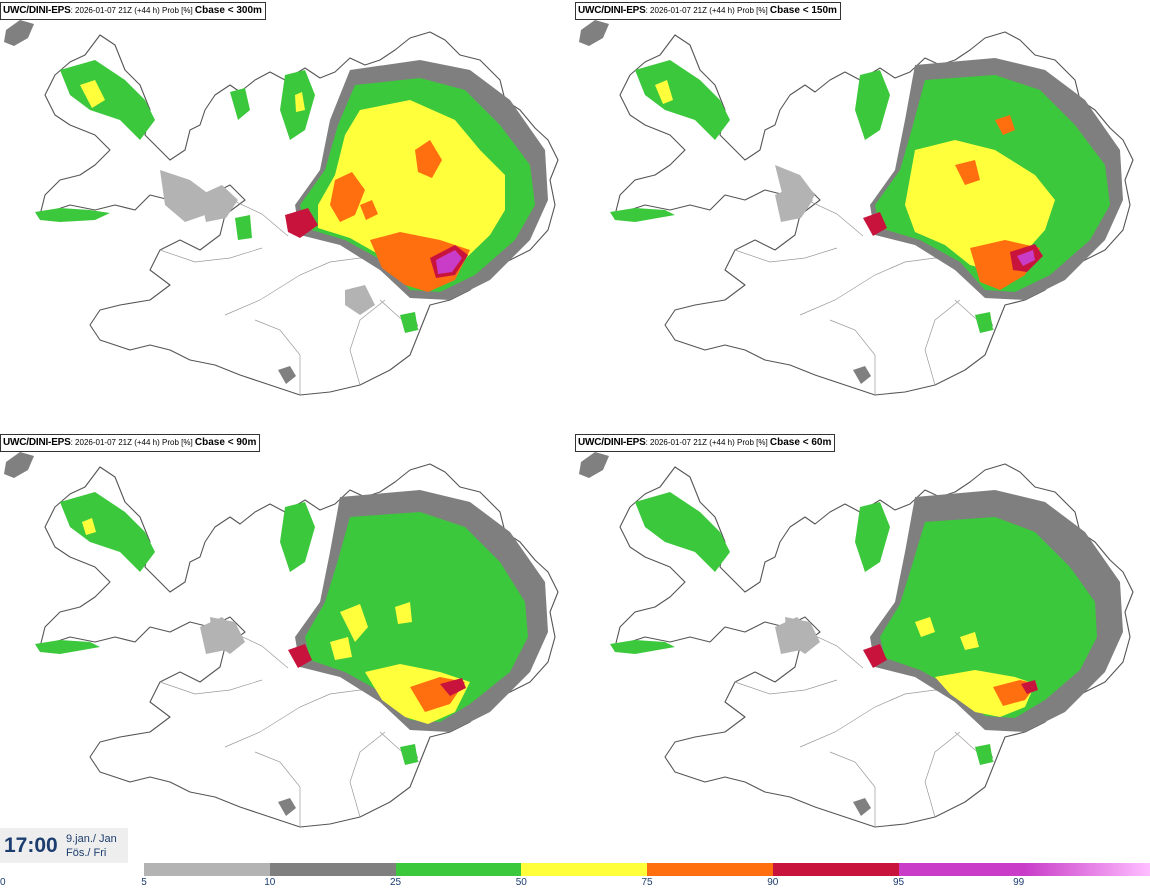 This screenshot has height=891, width=1150. Describe the element at coordinates (521, 882) in the screenshot. I see `legend-tick-label: 50` at that location.